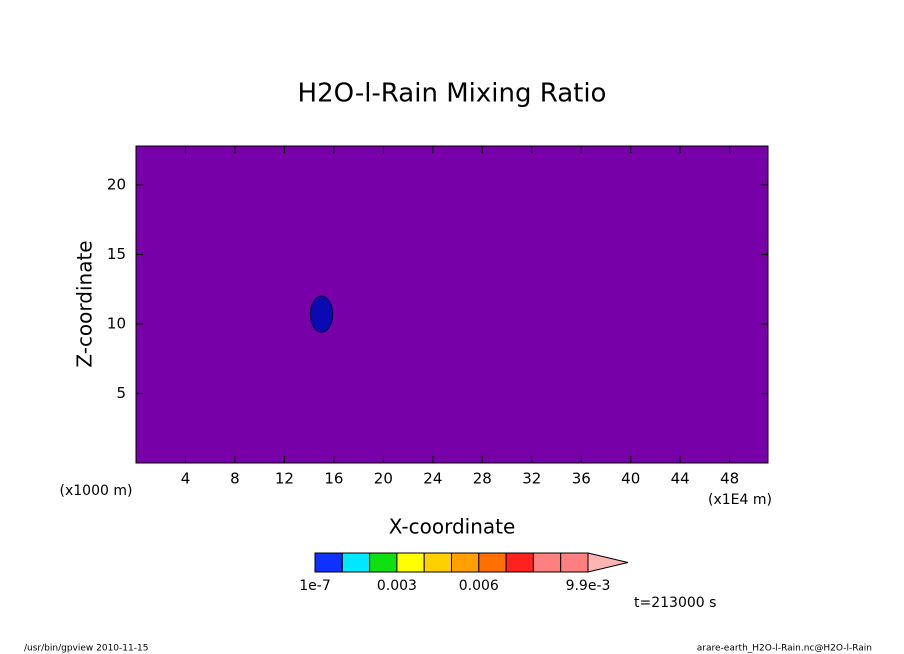 Image resolution: width=904 pixels, height=654 pixels. I want to click on y-tick-label: 20, so click(116, 184).